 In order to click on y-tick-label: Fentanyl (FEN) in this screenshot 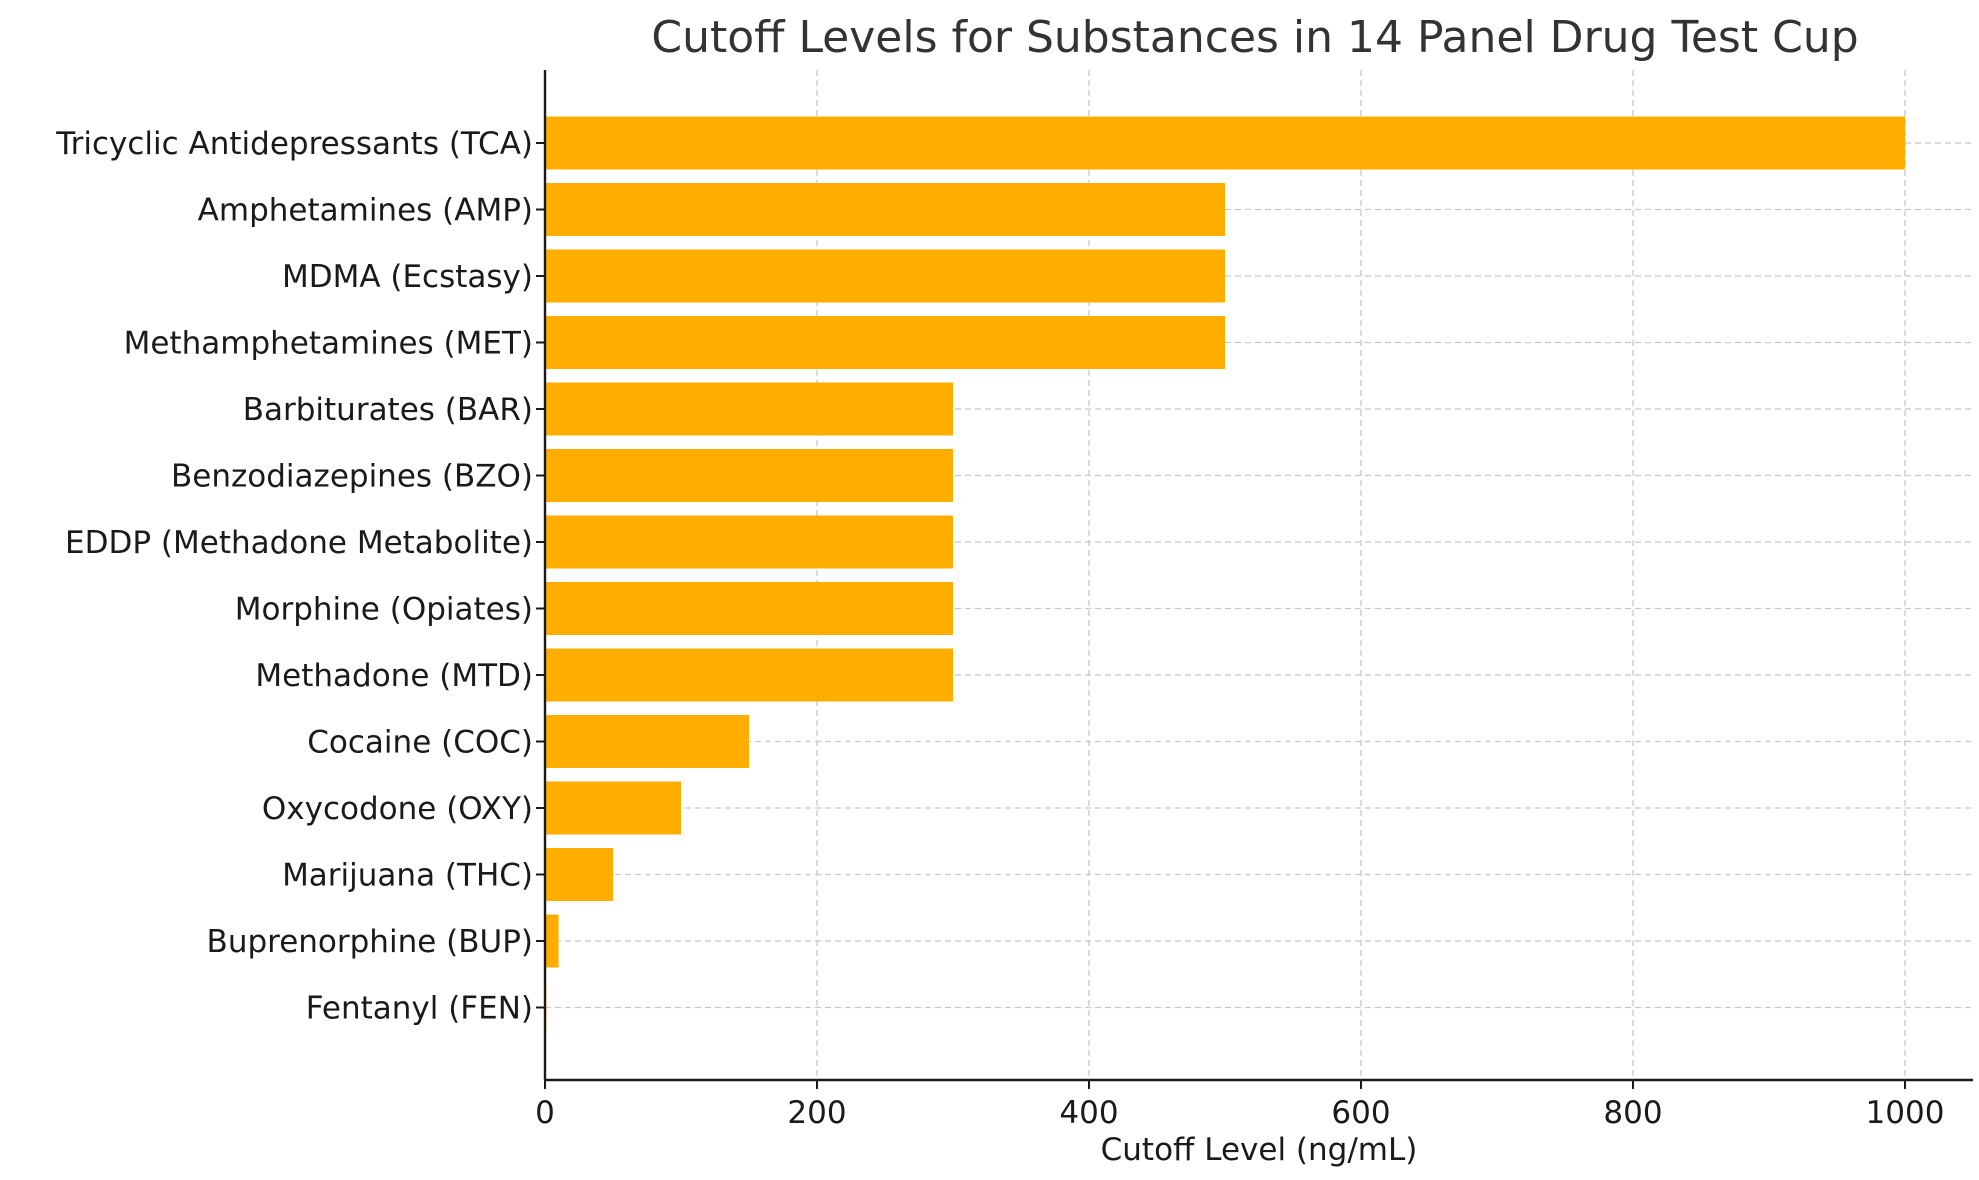, I will do `click(419, 1009)`.